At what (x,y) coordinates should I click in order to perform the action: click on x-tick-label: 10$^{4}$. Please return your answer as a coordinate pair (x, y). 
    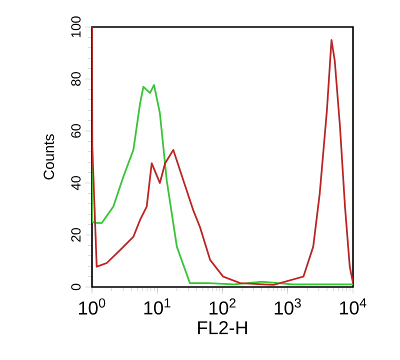
    Looking at the image, I should click on (353, 306).